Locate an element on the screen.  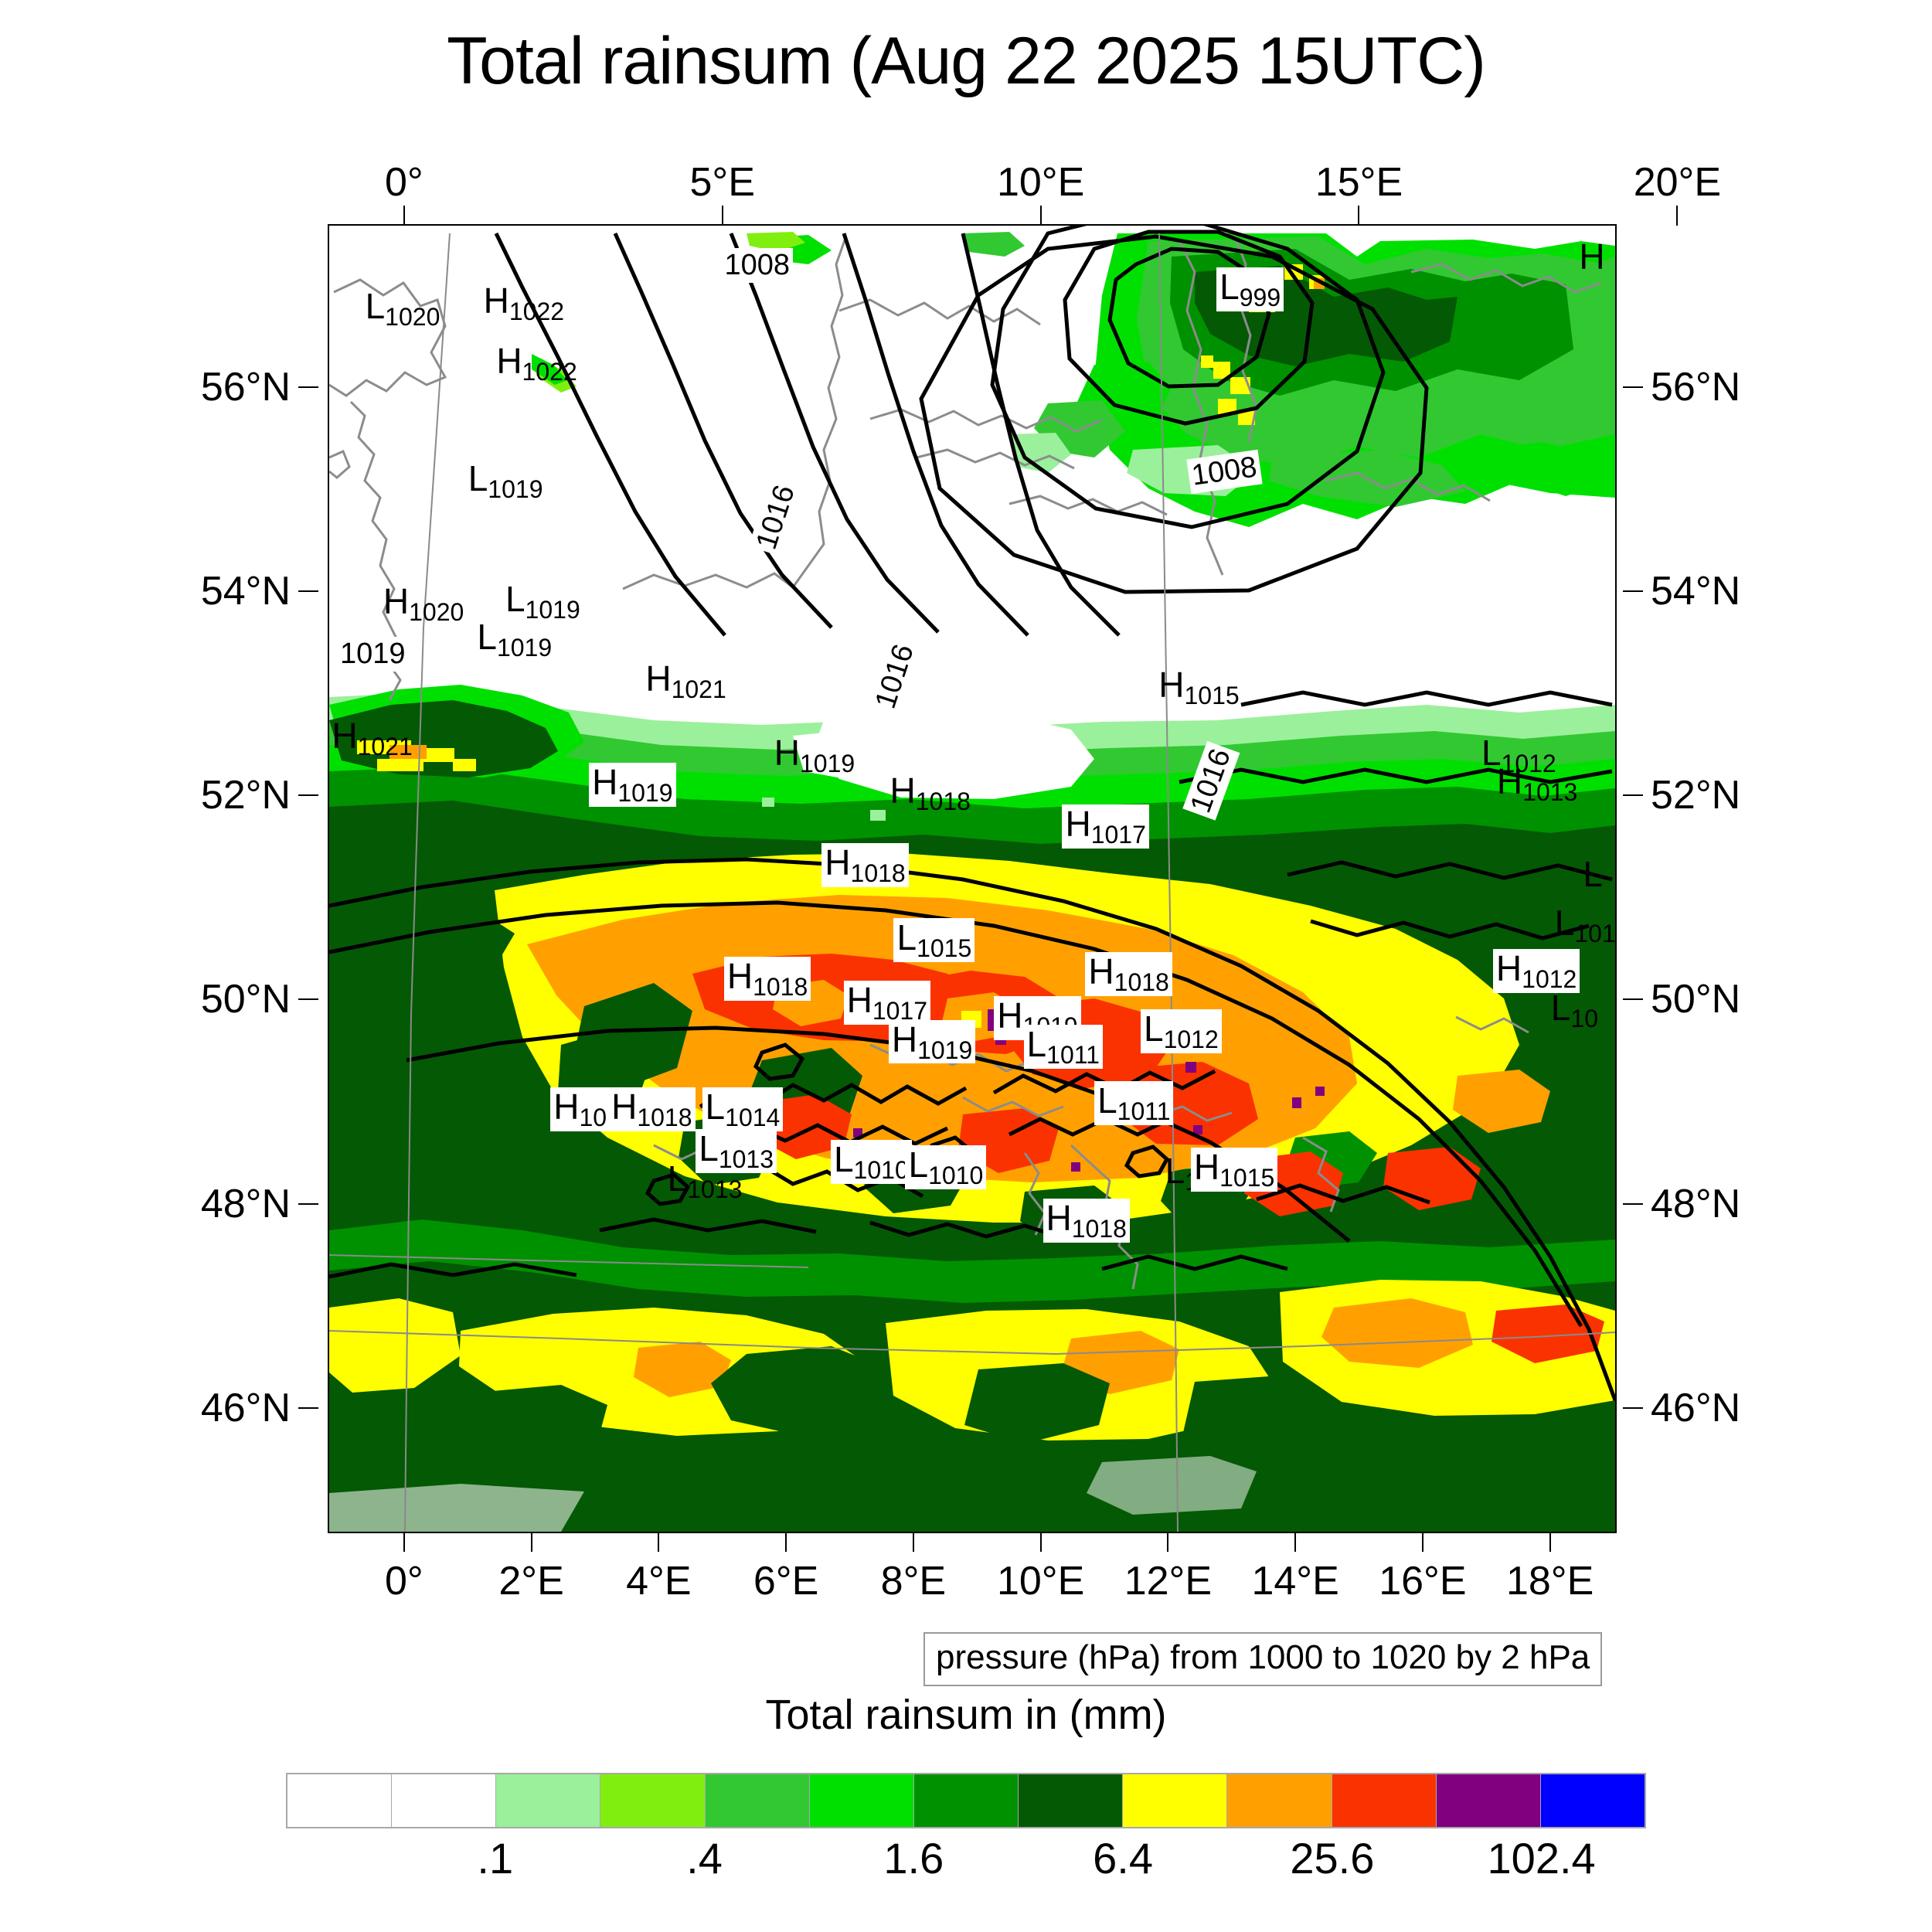
pressure-value: 1011 is located at coordinates (1144, 1111).